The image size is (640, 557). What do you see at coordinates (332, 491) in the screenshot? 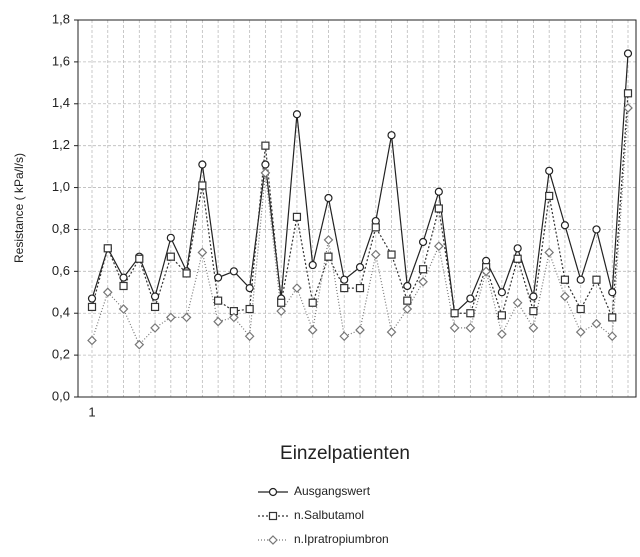
I see `legend-label: Ausgangswert` at bounding box center [332, 491].